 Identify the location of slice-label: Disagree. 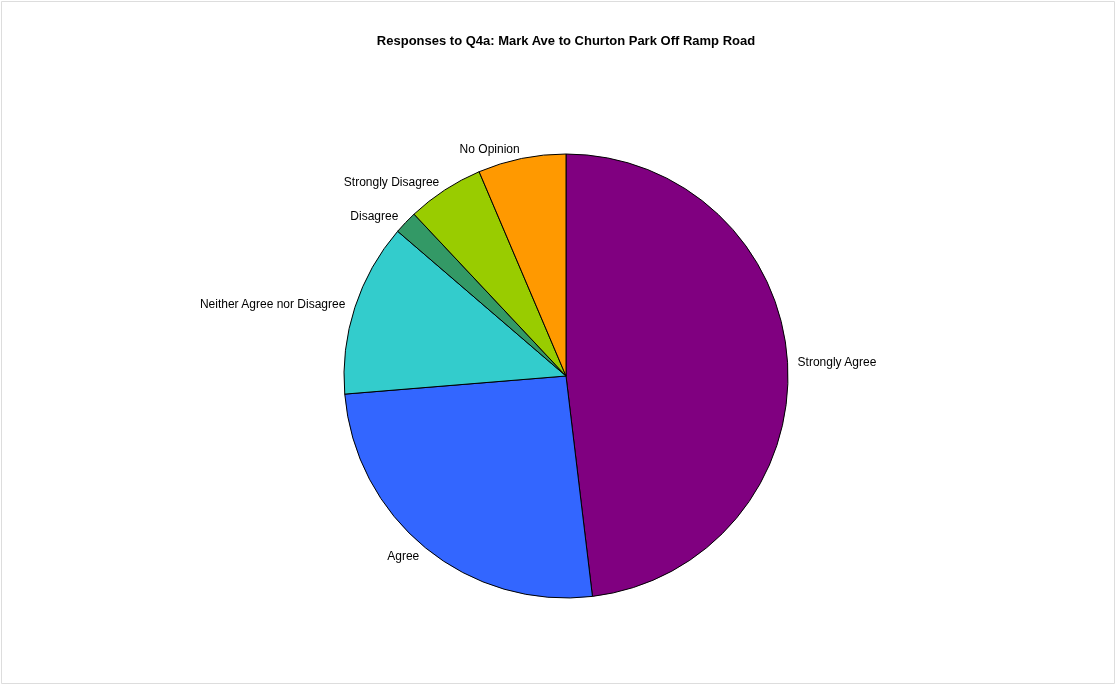
(374, 215).